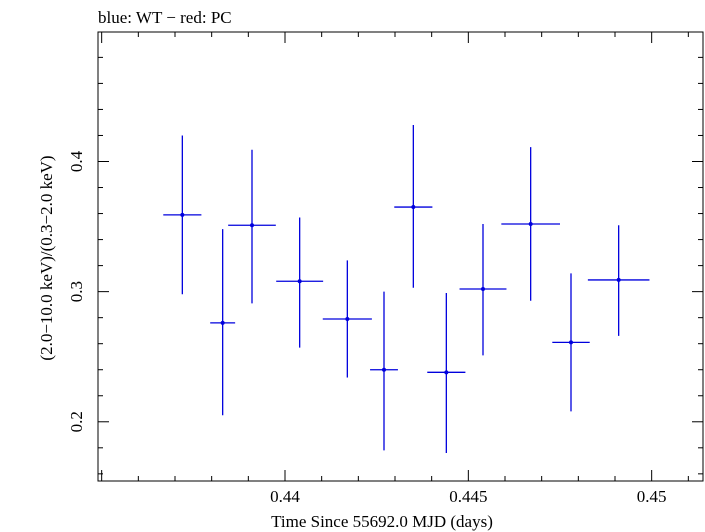 The image size is (705, 532). I want to click on y-axis-label: (2.0−10.0 keV)/(0.3−2.0 keV), so click(46, 257).